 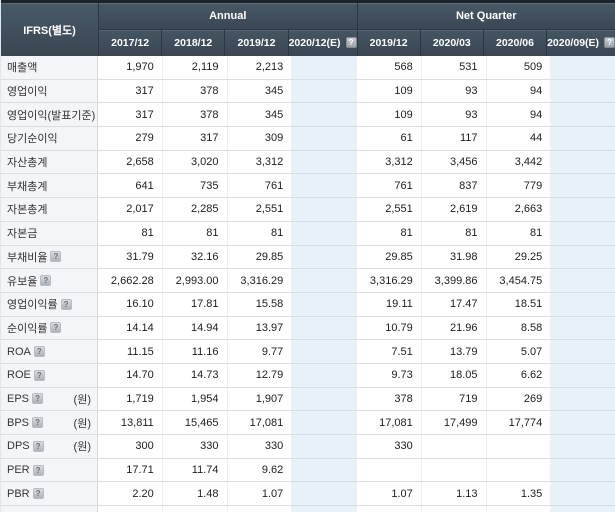 What do you see at coordinates (308, 470) in the screenshot?
I see `table-row: PER? 17.71 11.74 9.62` at bounding box center [308, 470].